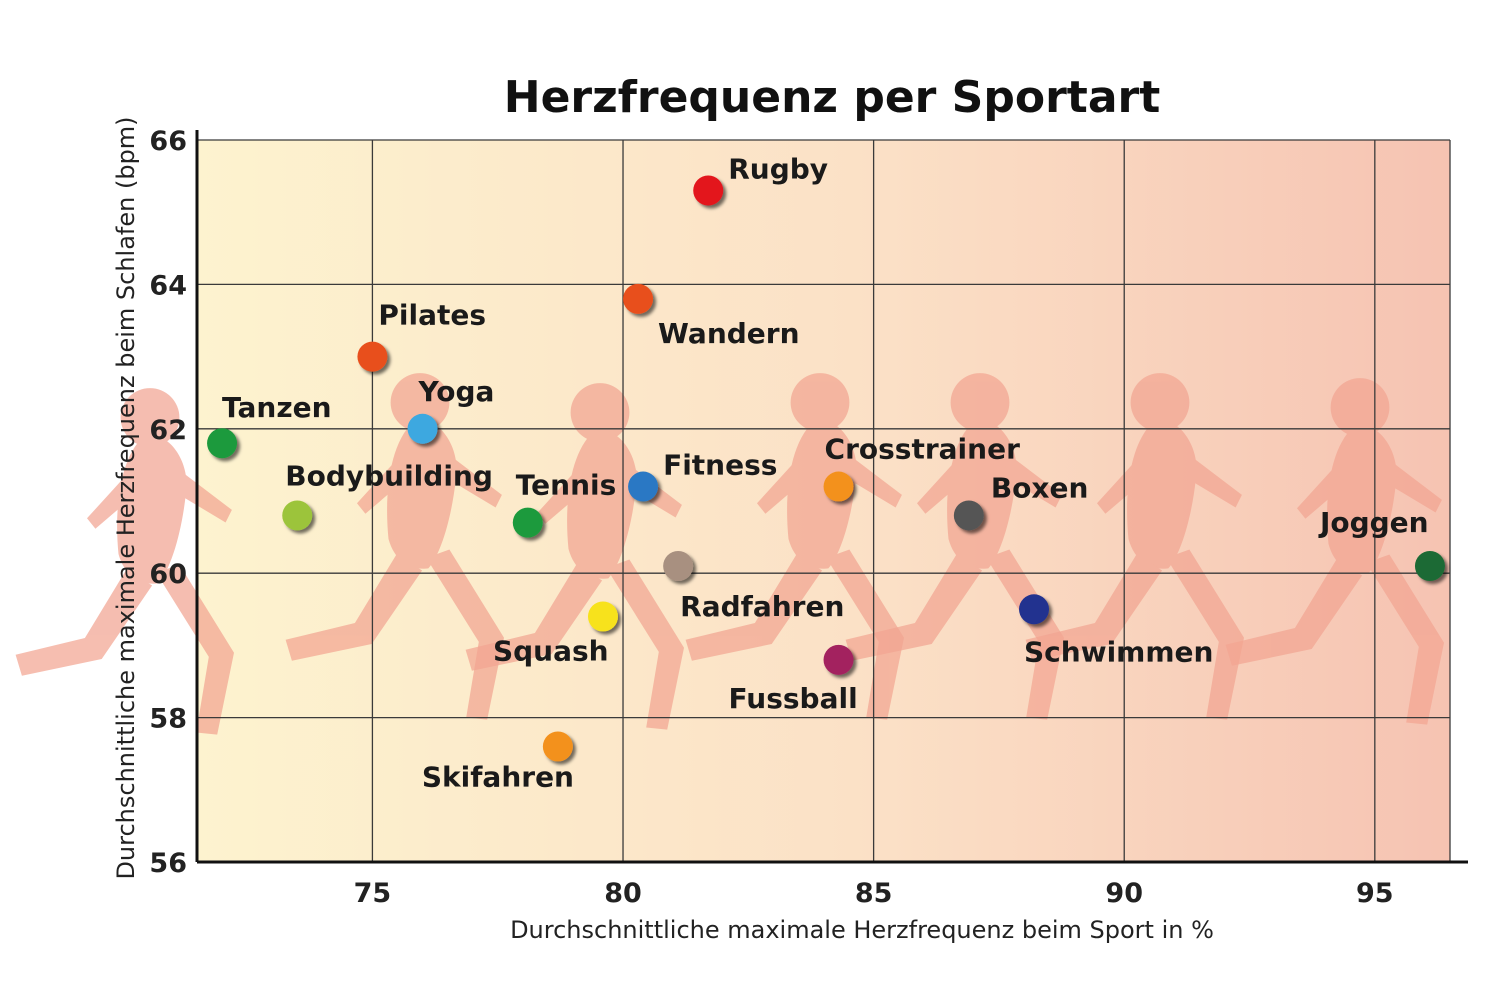  I want to click on point-squash, so click(602, 616).